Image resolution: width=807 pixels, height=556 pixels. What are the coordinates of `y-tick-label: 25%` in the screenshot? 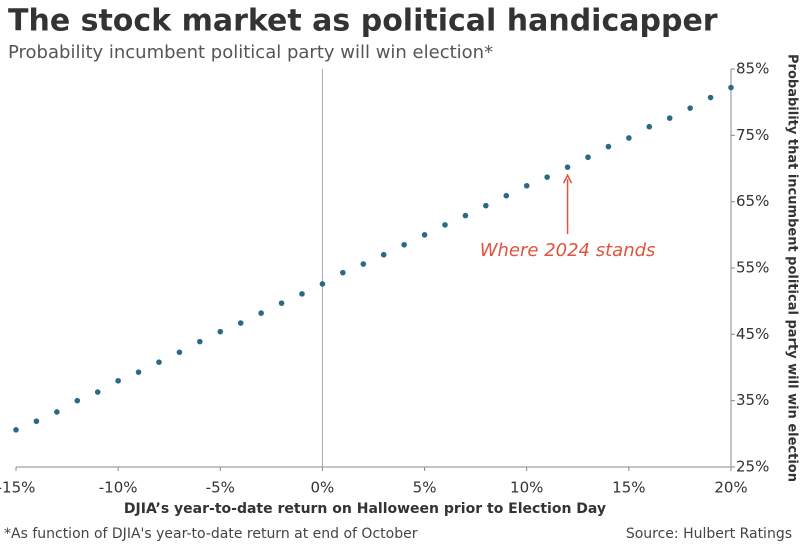 It's located at (752, 467).